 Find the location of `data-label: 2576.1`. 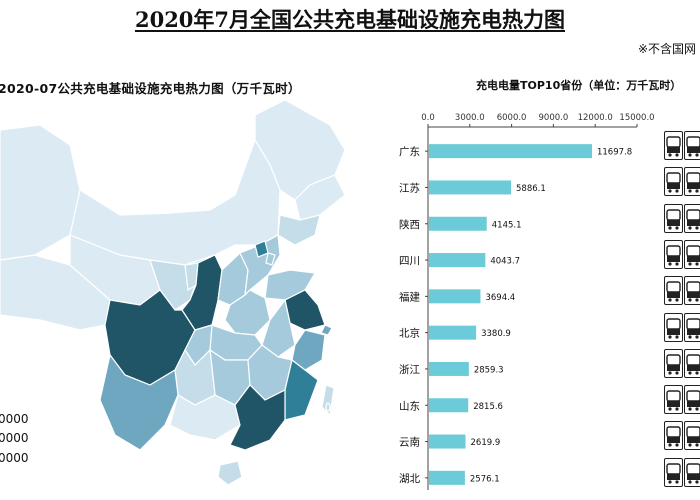

data-label: 2576.1 is located at coordinates (485, 479).